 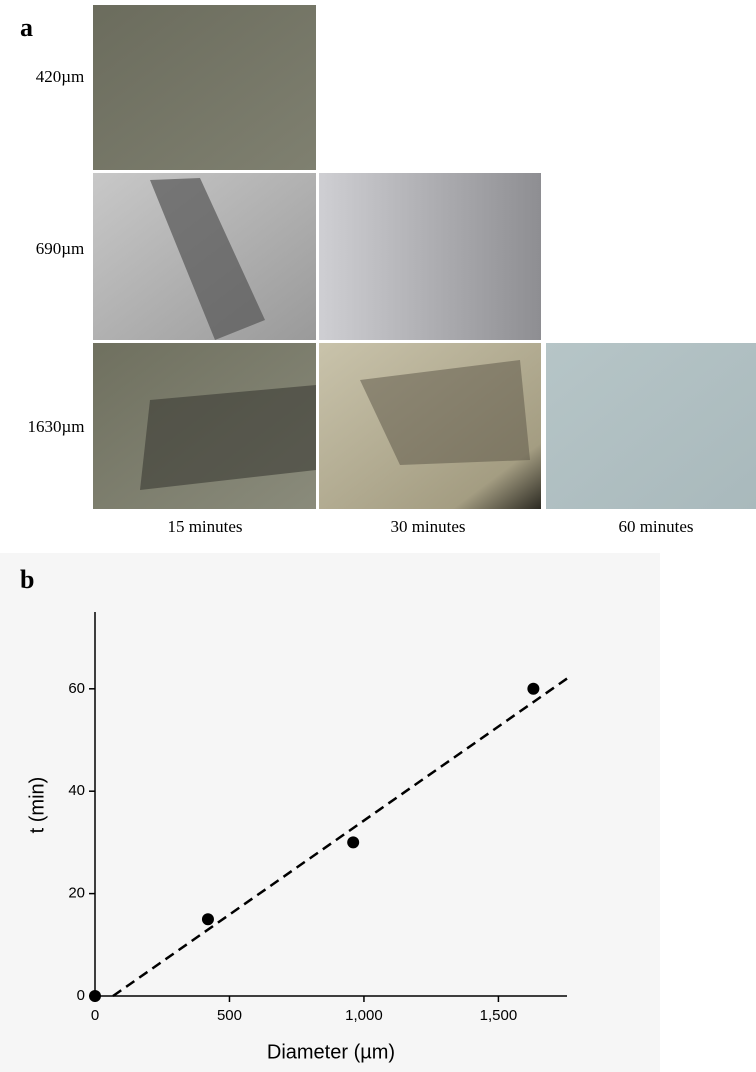 I want to click on panel-label: b, so click(x=27, y=579).